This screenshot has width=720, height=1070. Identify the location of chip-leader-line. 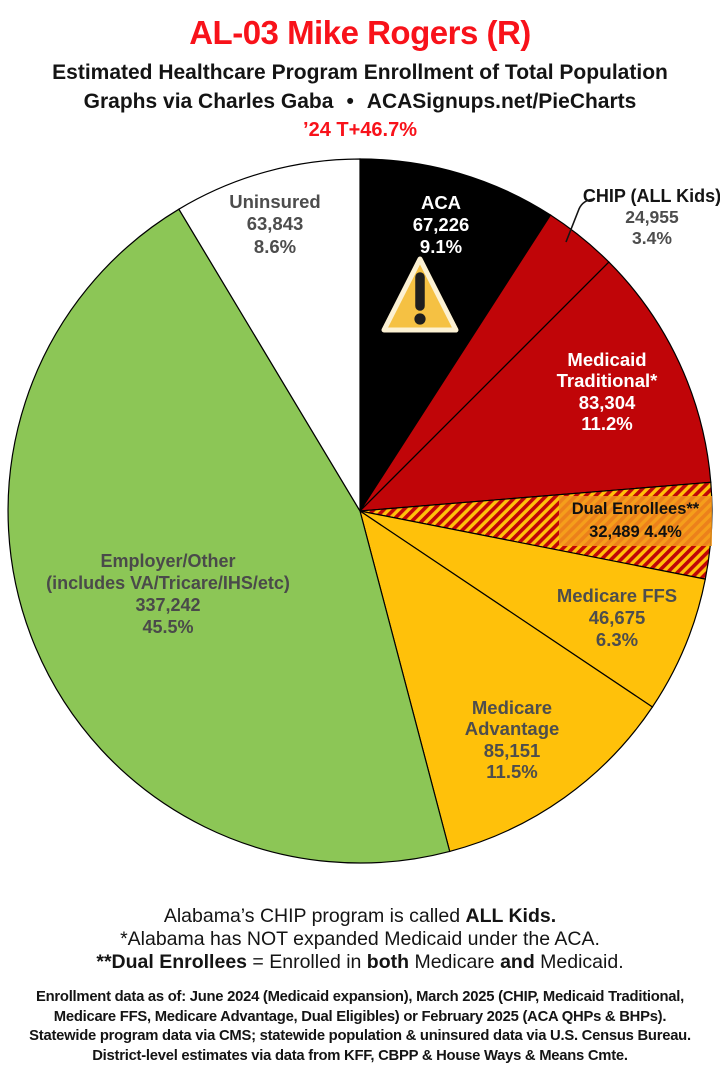
(580, 220).